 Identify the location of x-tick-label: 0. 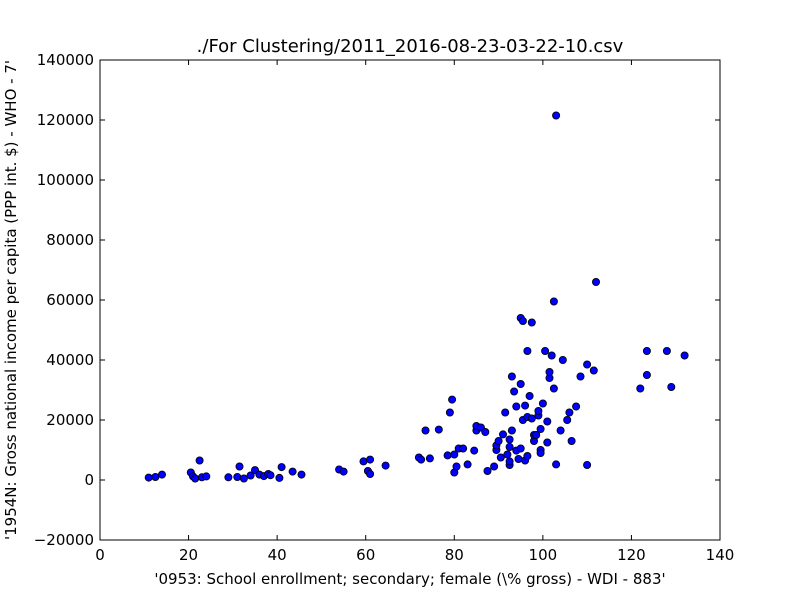
(100, 555).